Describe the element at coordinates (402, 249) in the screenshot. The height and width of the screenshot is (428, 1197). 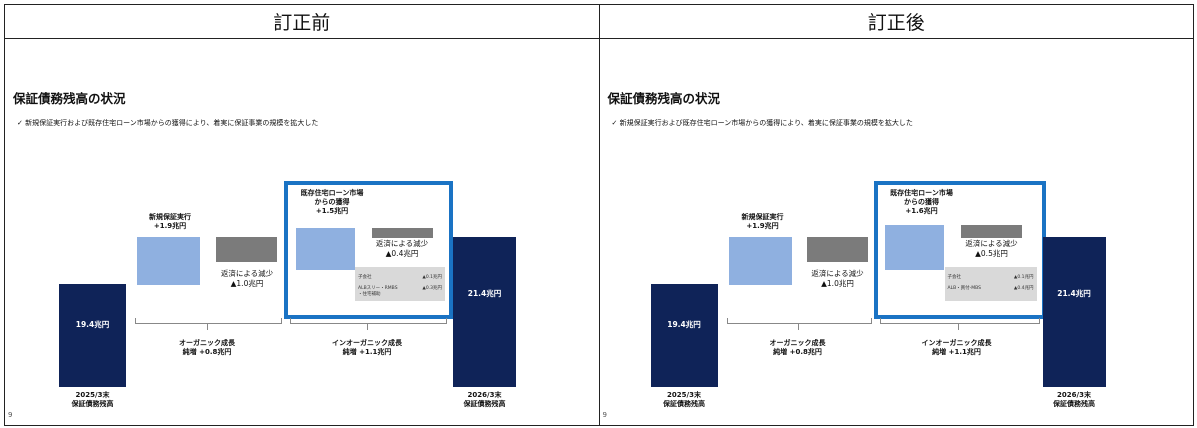
I see `repay-inorganic-label: 返済による減少 ▲0.4兆円` at that location.